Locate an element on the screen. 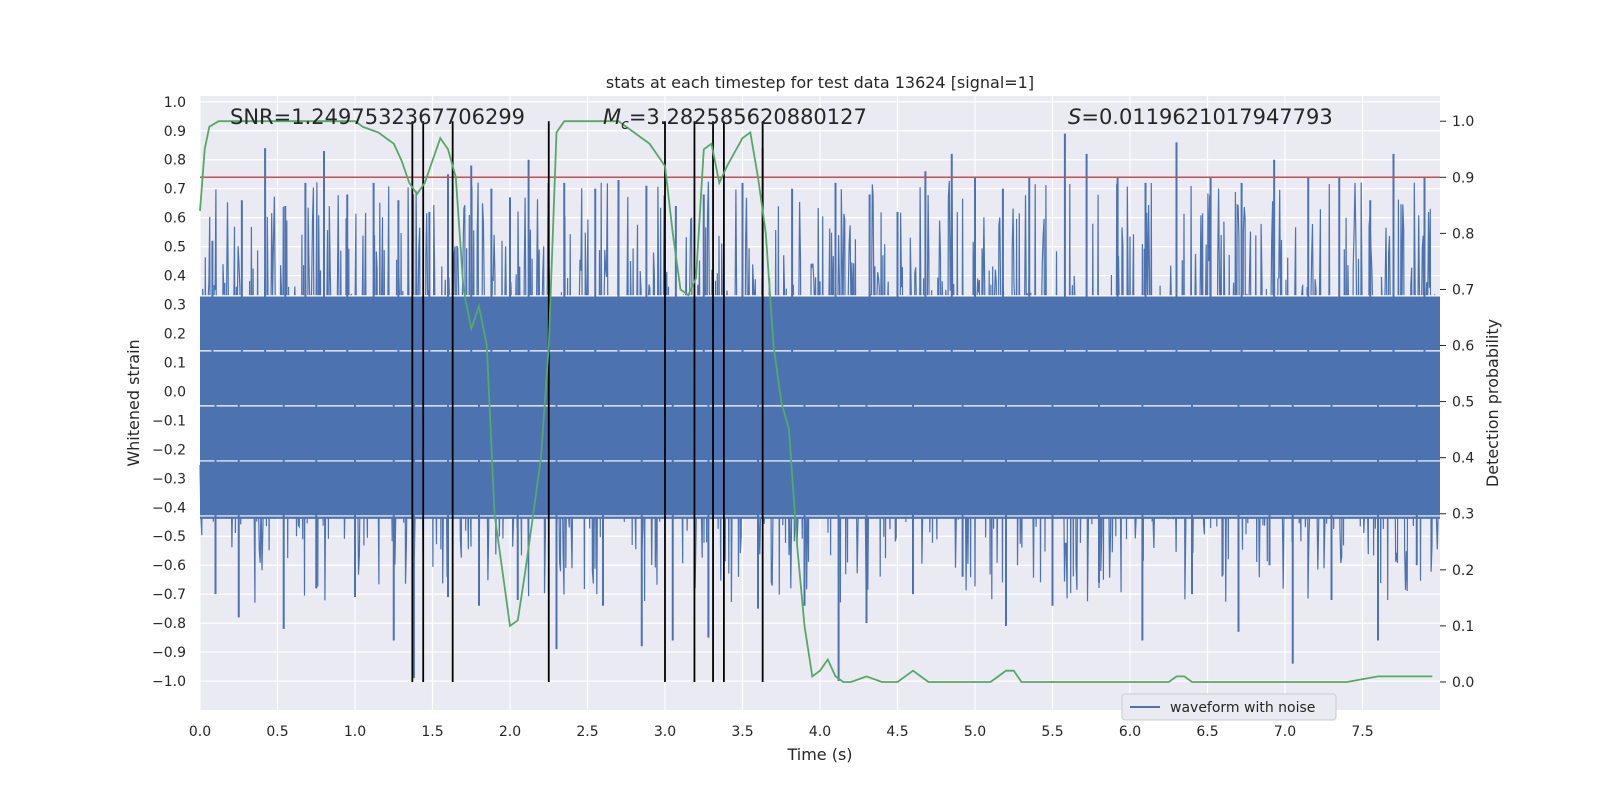 The image size is (1600, 800). x-tick-label: 2.5 is located at coordinates (587, 732).